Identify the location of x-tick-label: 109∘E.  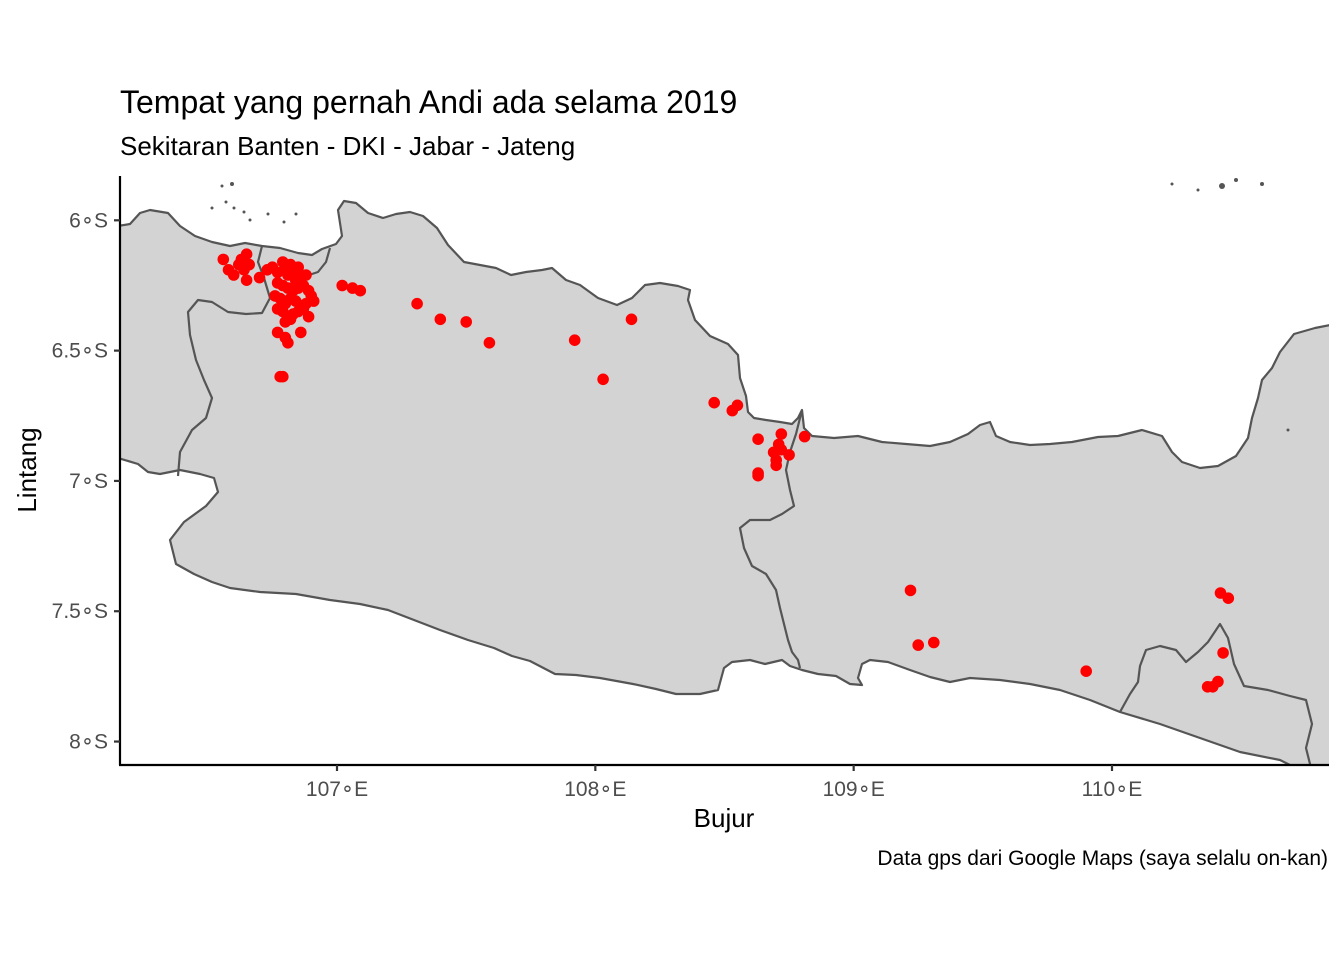
(854, 789).